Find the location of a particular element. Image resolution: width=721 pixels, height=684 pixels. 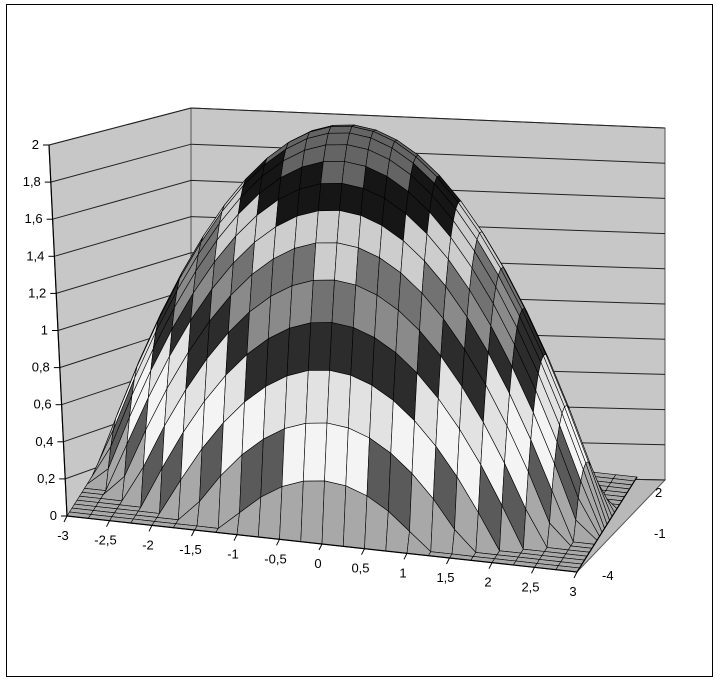

z-tick-label: 1,8 is located at coordinates (32, 181).